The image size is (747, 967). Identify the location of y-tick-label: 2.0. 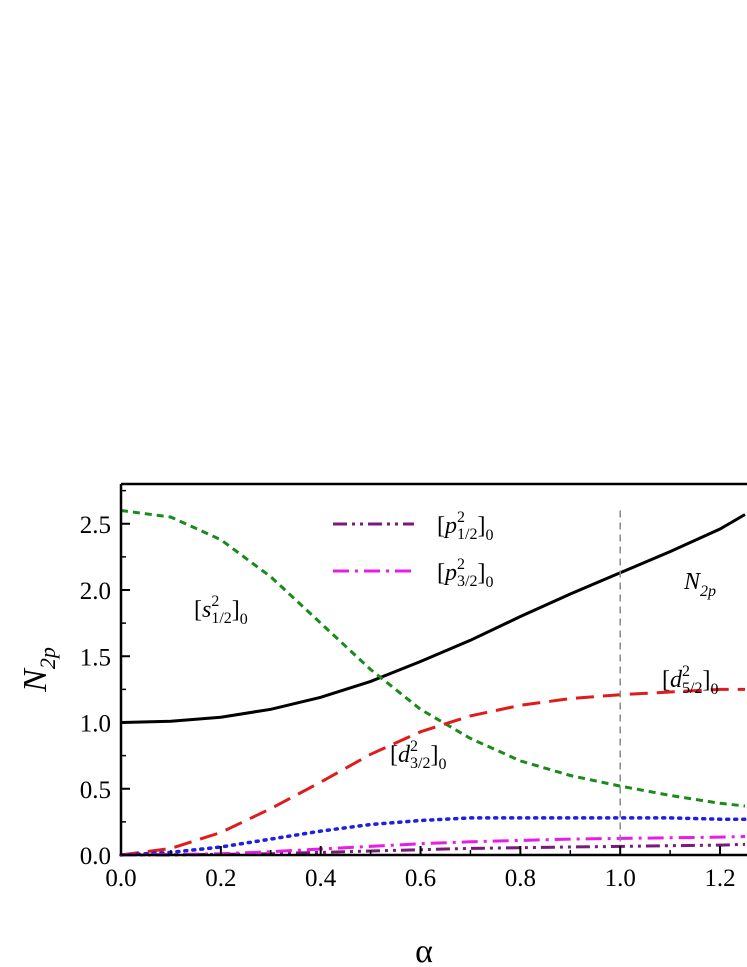
(95, 591).